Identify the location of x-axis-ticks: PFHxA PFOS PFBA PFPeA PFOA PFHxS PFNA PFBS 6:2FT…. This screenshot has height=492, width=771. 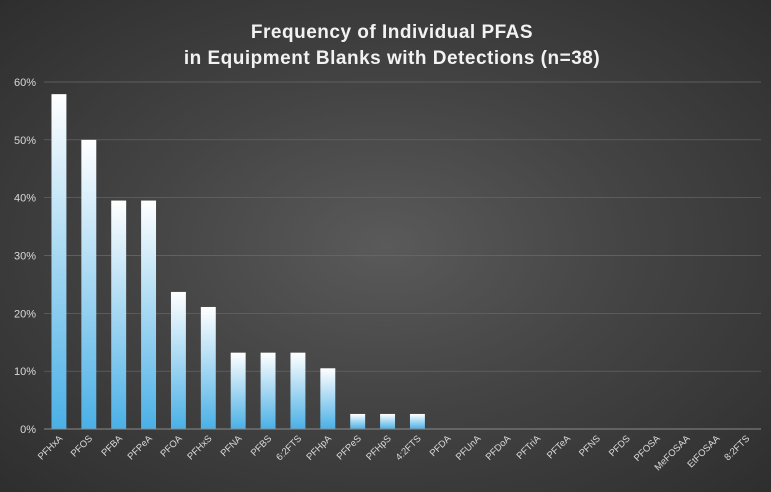
(394, 453).